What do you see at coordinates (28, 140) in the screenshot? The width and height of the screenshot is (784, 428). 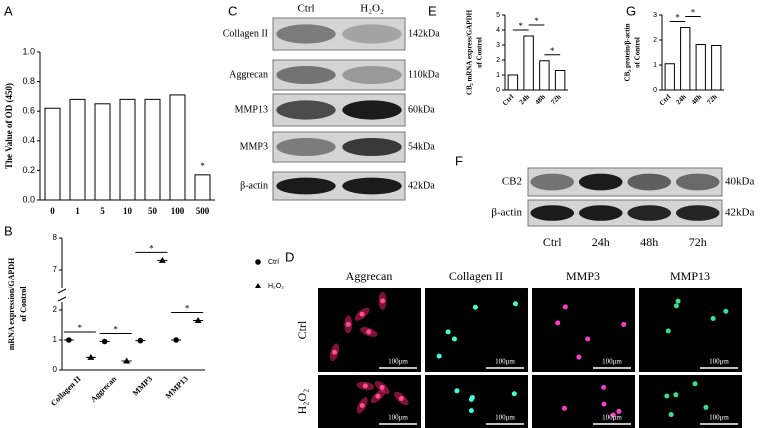 I see `y-tick-label: 0.4` at bounding box center [28, 140].